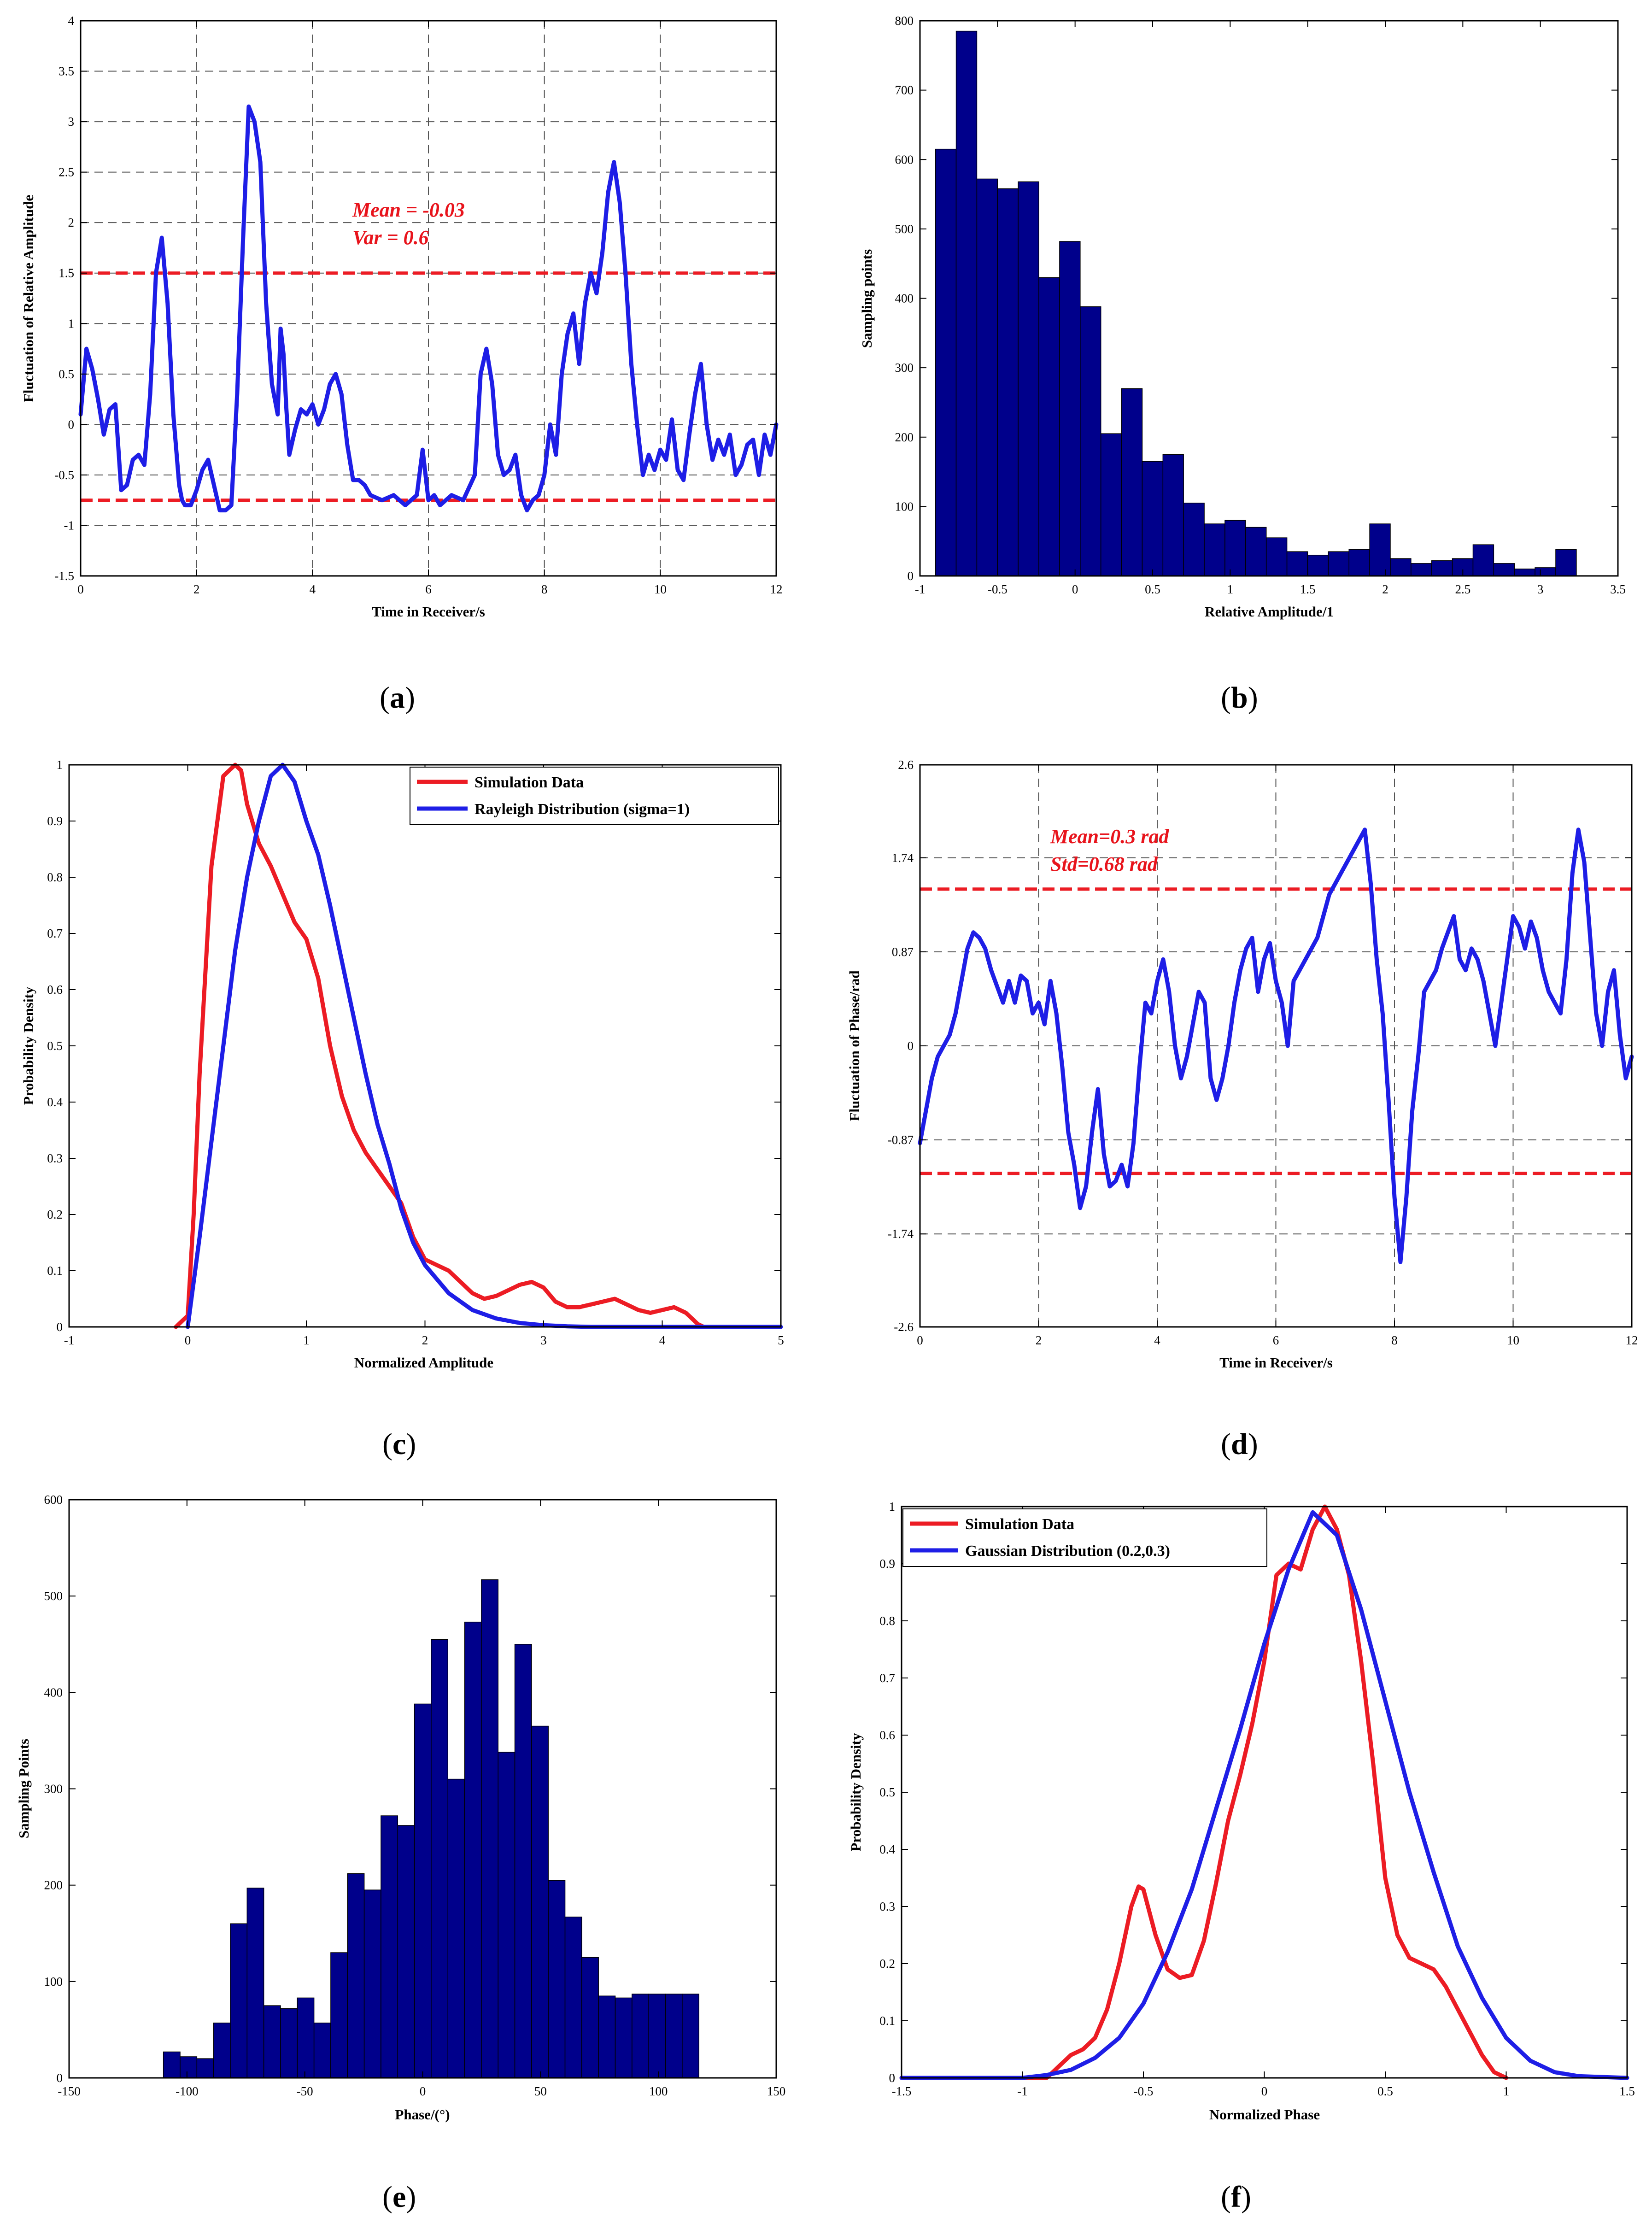  Describe the element at coordinates (1237, 2197) in the screenshot. I see `panel-f-caption-letter: f` at that location.